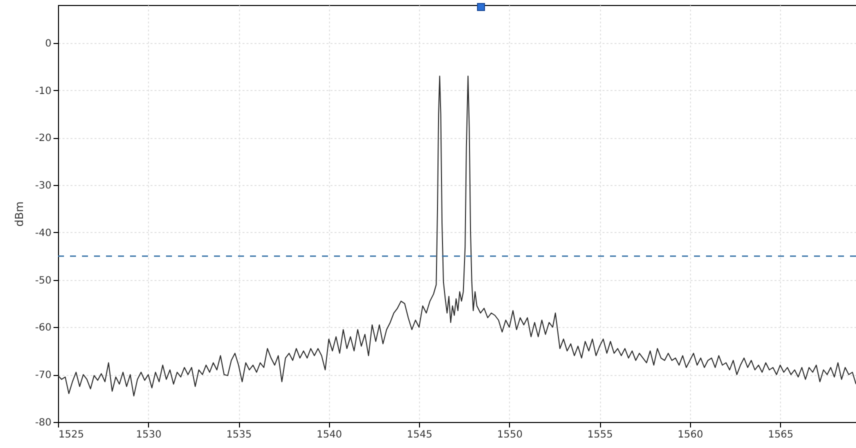 Image resolution: width=856 pixels, height=448 pixels. What do you see at coordinates (239, 435) in the screenshot?
I see `x-tick-label: 1535` at bounding box center [239, 435].